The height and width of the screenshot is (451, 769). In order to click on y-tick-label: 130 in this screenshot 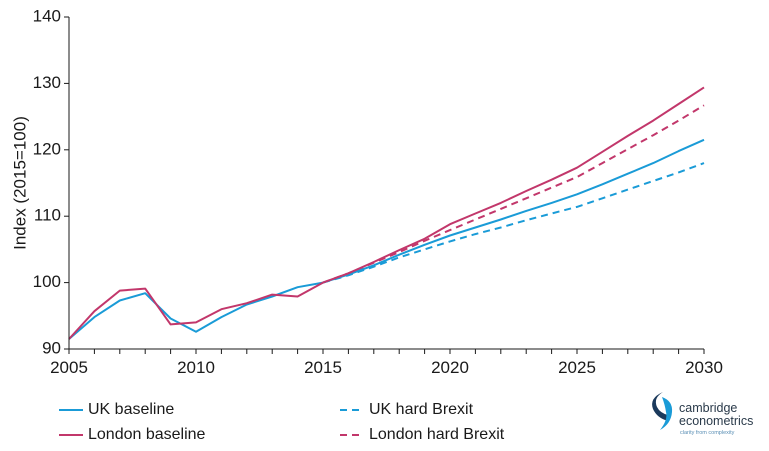, I will do `click(47, 82)`.